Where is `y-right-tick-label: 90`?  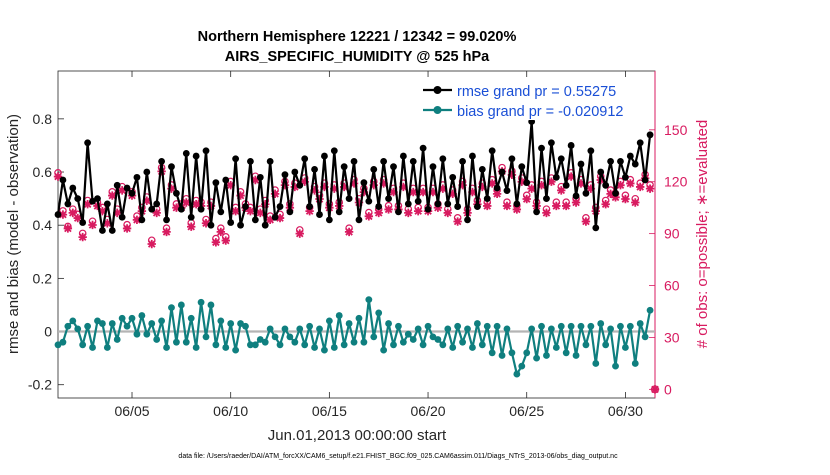 y-right-tick-label: 90 is located at coordinates (672, 234).